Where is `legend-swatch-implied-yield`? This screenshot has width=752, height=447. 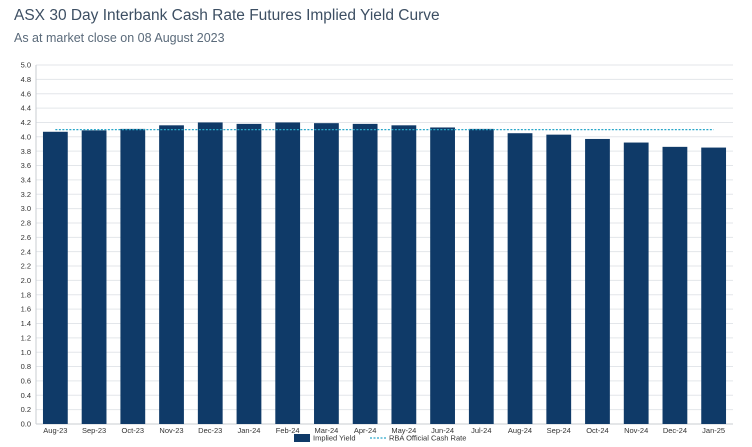
legend-swatch-implied-yield is located at coordinates (302, 438).